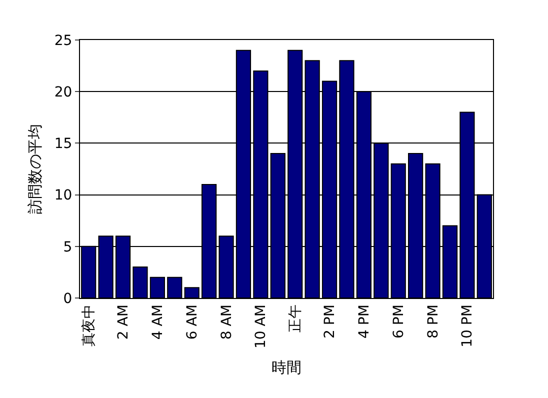 This screenshot has height=398, width=548. What do you see at coordinates (67, 298) in the screenshot?
I see `y-tick-label: 0` at bounding box center [67, 298].